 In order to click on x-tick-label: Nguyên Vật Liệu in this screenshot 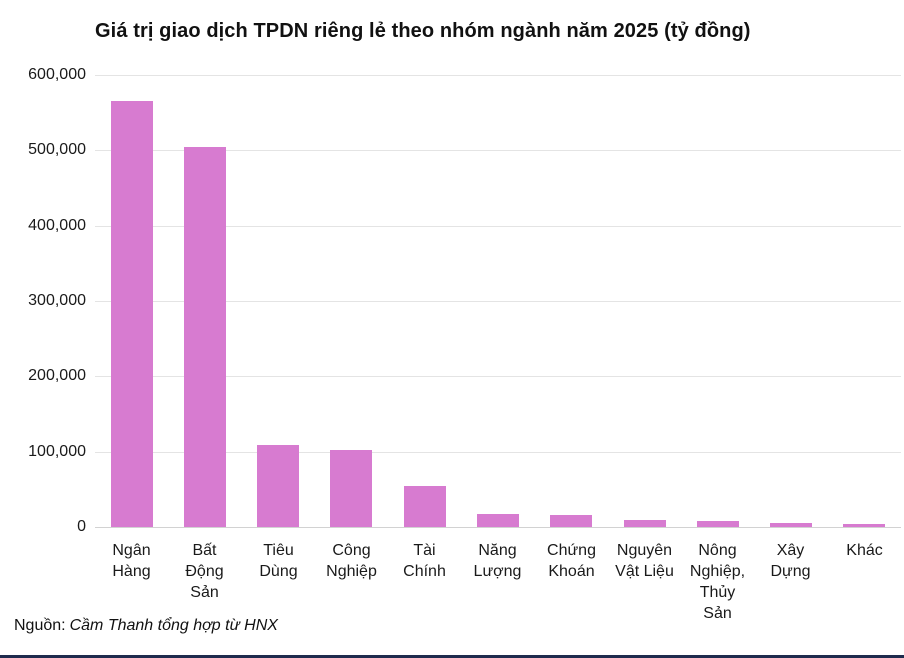, I will do `click(644, 561)`.